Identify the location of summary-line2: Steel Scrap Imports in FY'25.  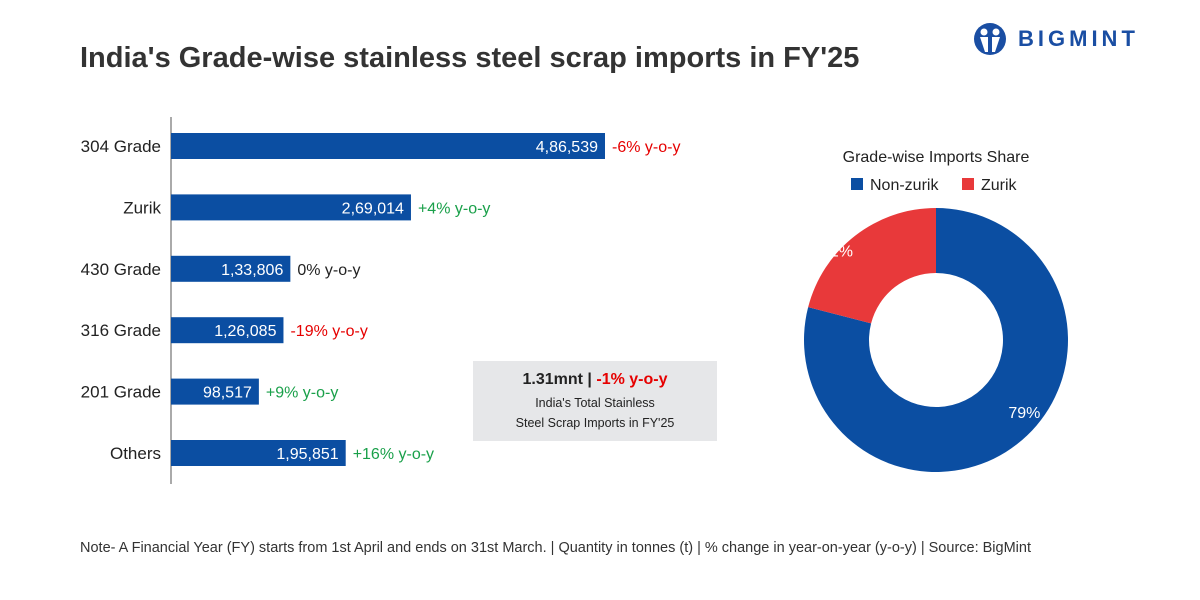
(595, 423).